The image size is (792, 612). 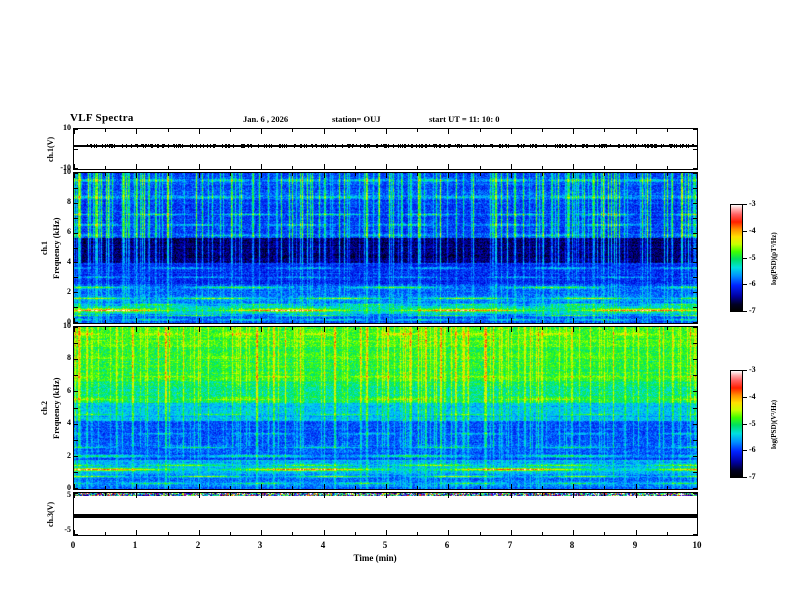 I want to click on xtick-5: 5, so click(x=385, y=545).